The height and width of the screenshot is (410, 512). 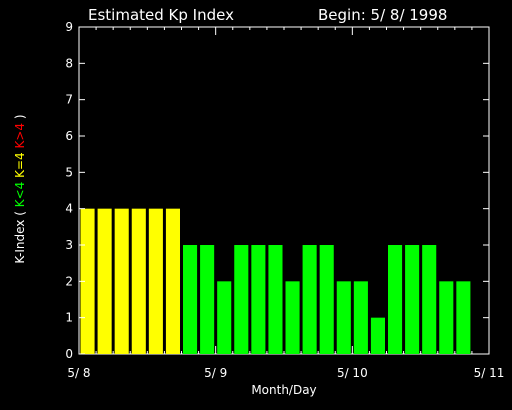 What do you see at coordinates (382, 15) in the screenshot?
I see `chart-subtitle: Begin: 5/ 8/ 1998` at bounding box center [382, 15].